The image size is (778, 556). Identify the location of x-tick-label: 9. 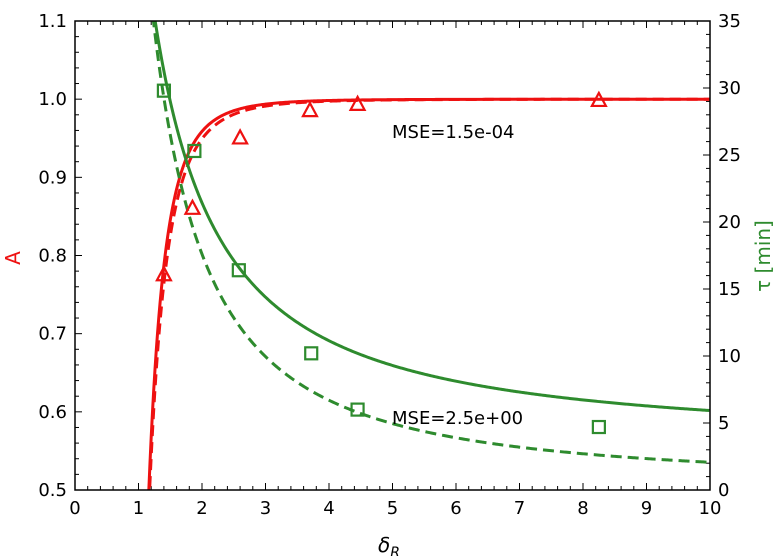
(646, 508).